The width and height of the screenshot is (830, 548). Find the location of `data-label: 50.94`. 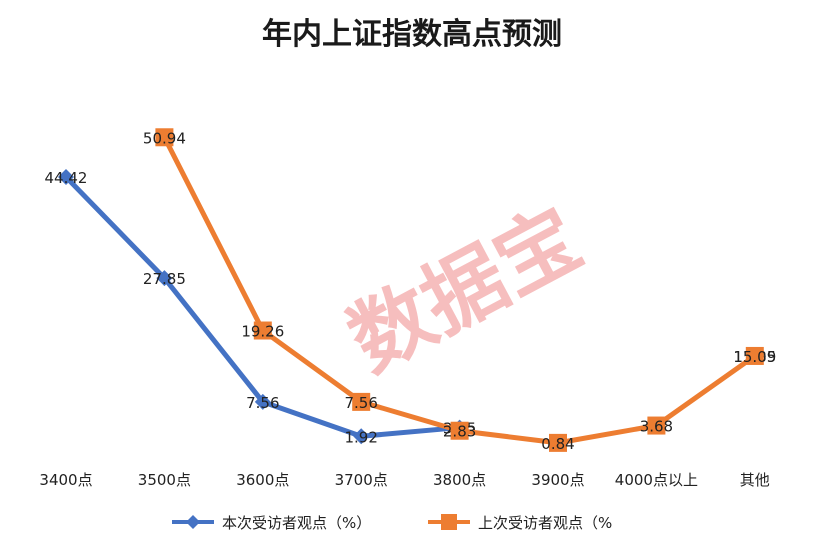

data-label: 50.94 is located at coordinates (164, 138).